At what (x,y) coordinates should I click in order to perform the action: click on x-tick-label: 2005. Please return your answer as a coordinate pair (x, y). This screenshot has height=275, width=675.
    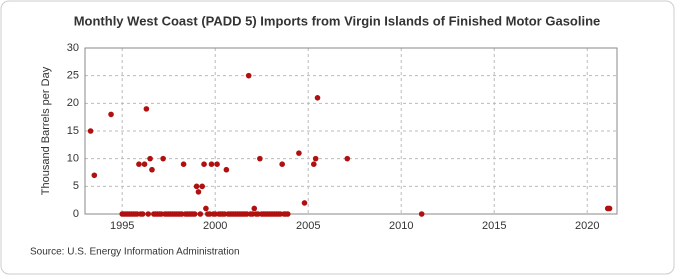
    Looking at the image, I should click on (308, 226).